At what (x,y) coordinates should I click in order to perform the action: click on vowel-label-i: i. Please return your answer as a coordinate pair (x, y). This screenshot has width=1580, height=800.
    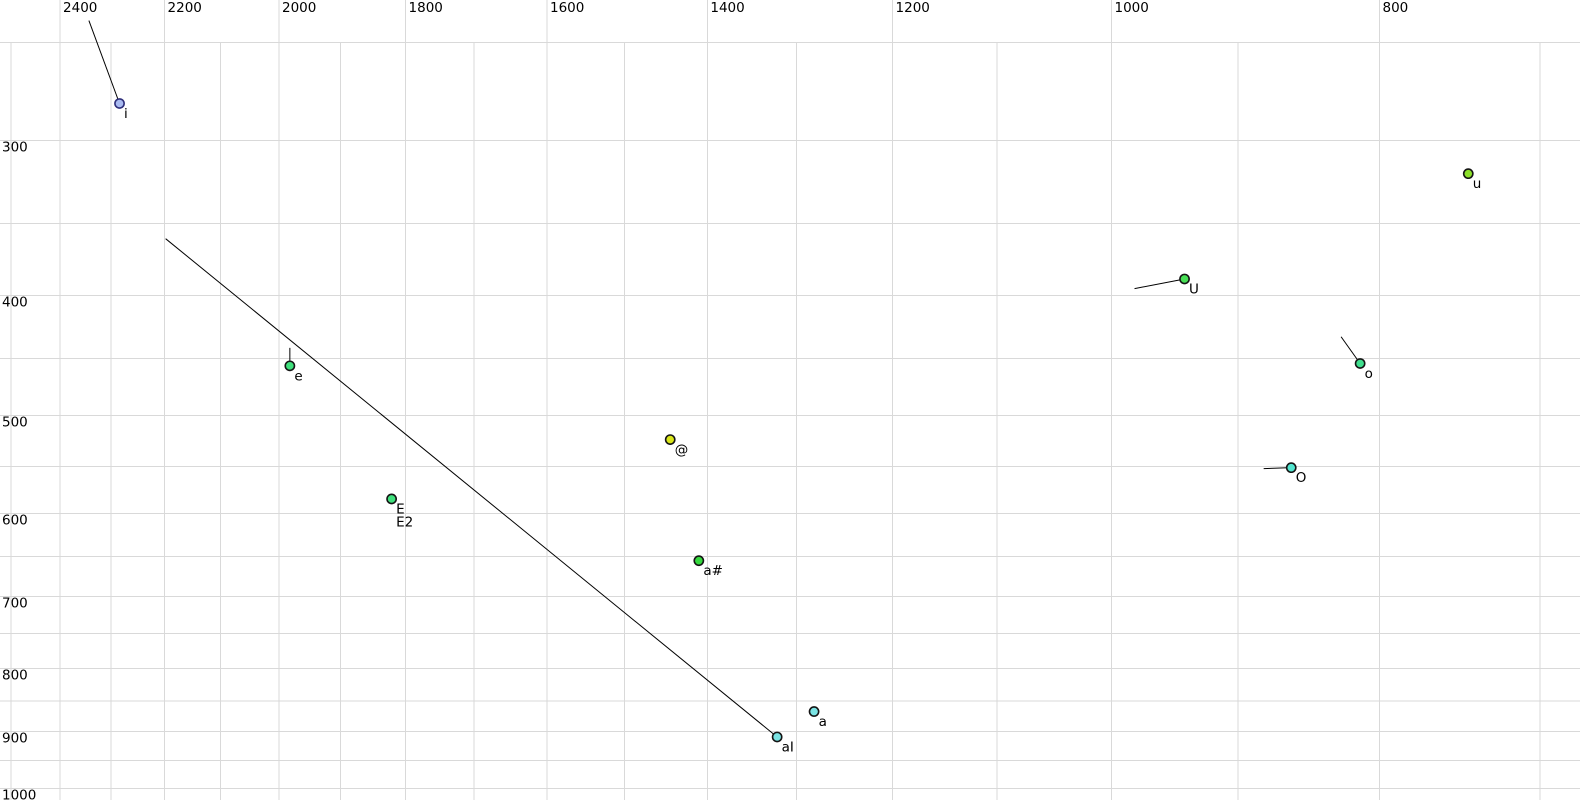
    Looking at the image, I should click on (126, 114).